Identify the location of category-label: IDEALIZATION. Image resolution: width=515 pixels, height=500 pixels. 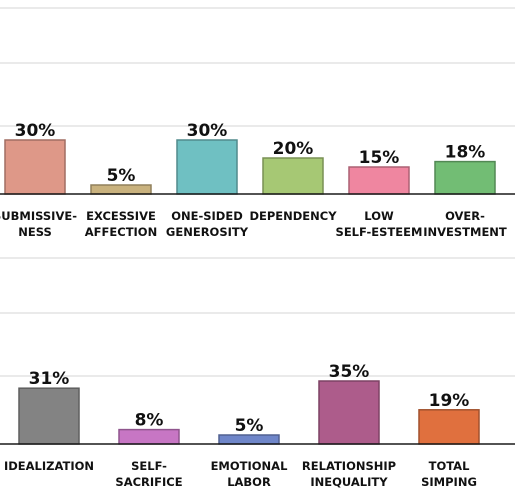
(49, 466).